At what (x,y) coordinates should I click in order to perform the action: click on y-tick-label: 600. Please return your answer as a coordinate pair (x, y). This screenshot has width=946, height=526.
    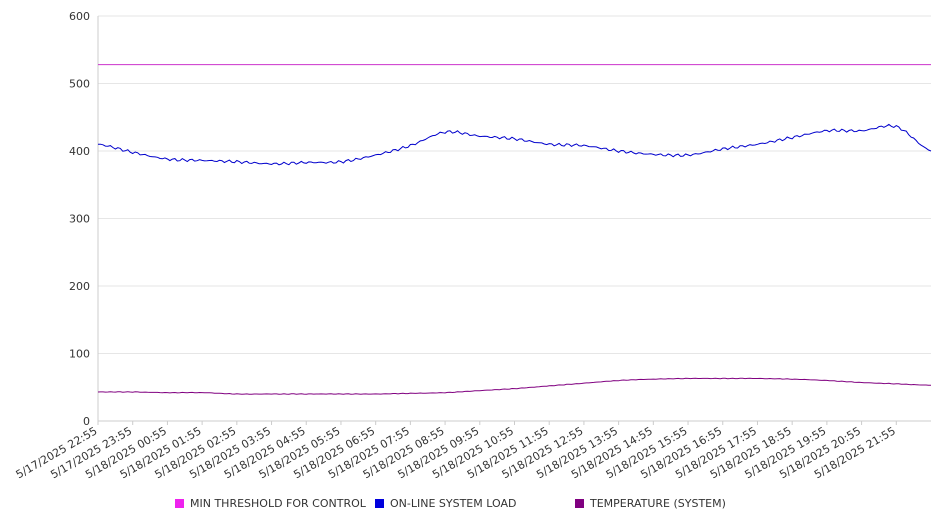
    Looking at the image, I should click on (79, 16).